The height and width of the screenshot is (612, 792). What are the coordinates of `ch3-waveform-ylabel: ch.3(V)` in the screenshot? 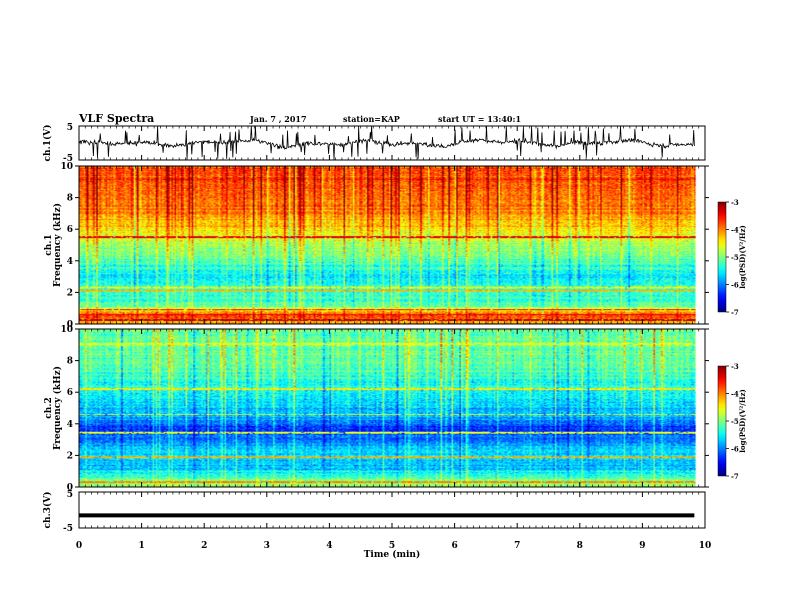 It's located at (47, 510).